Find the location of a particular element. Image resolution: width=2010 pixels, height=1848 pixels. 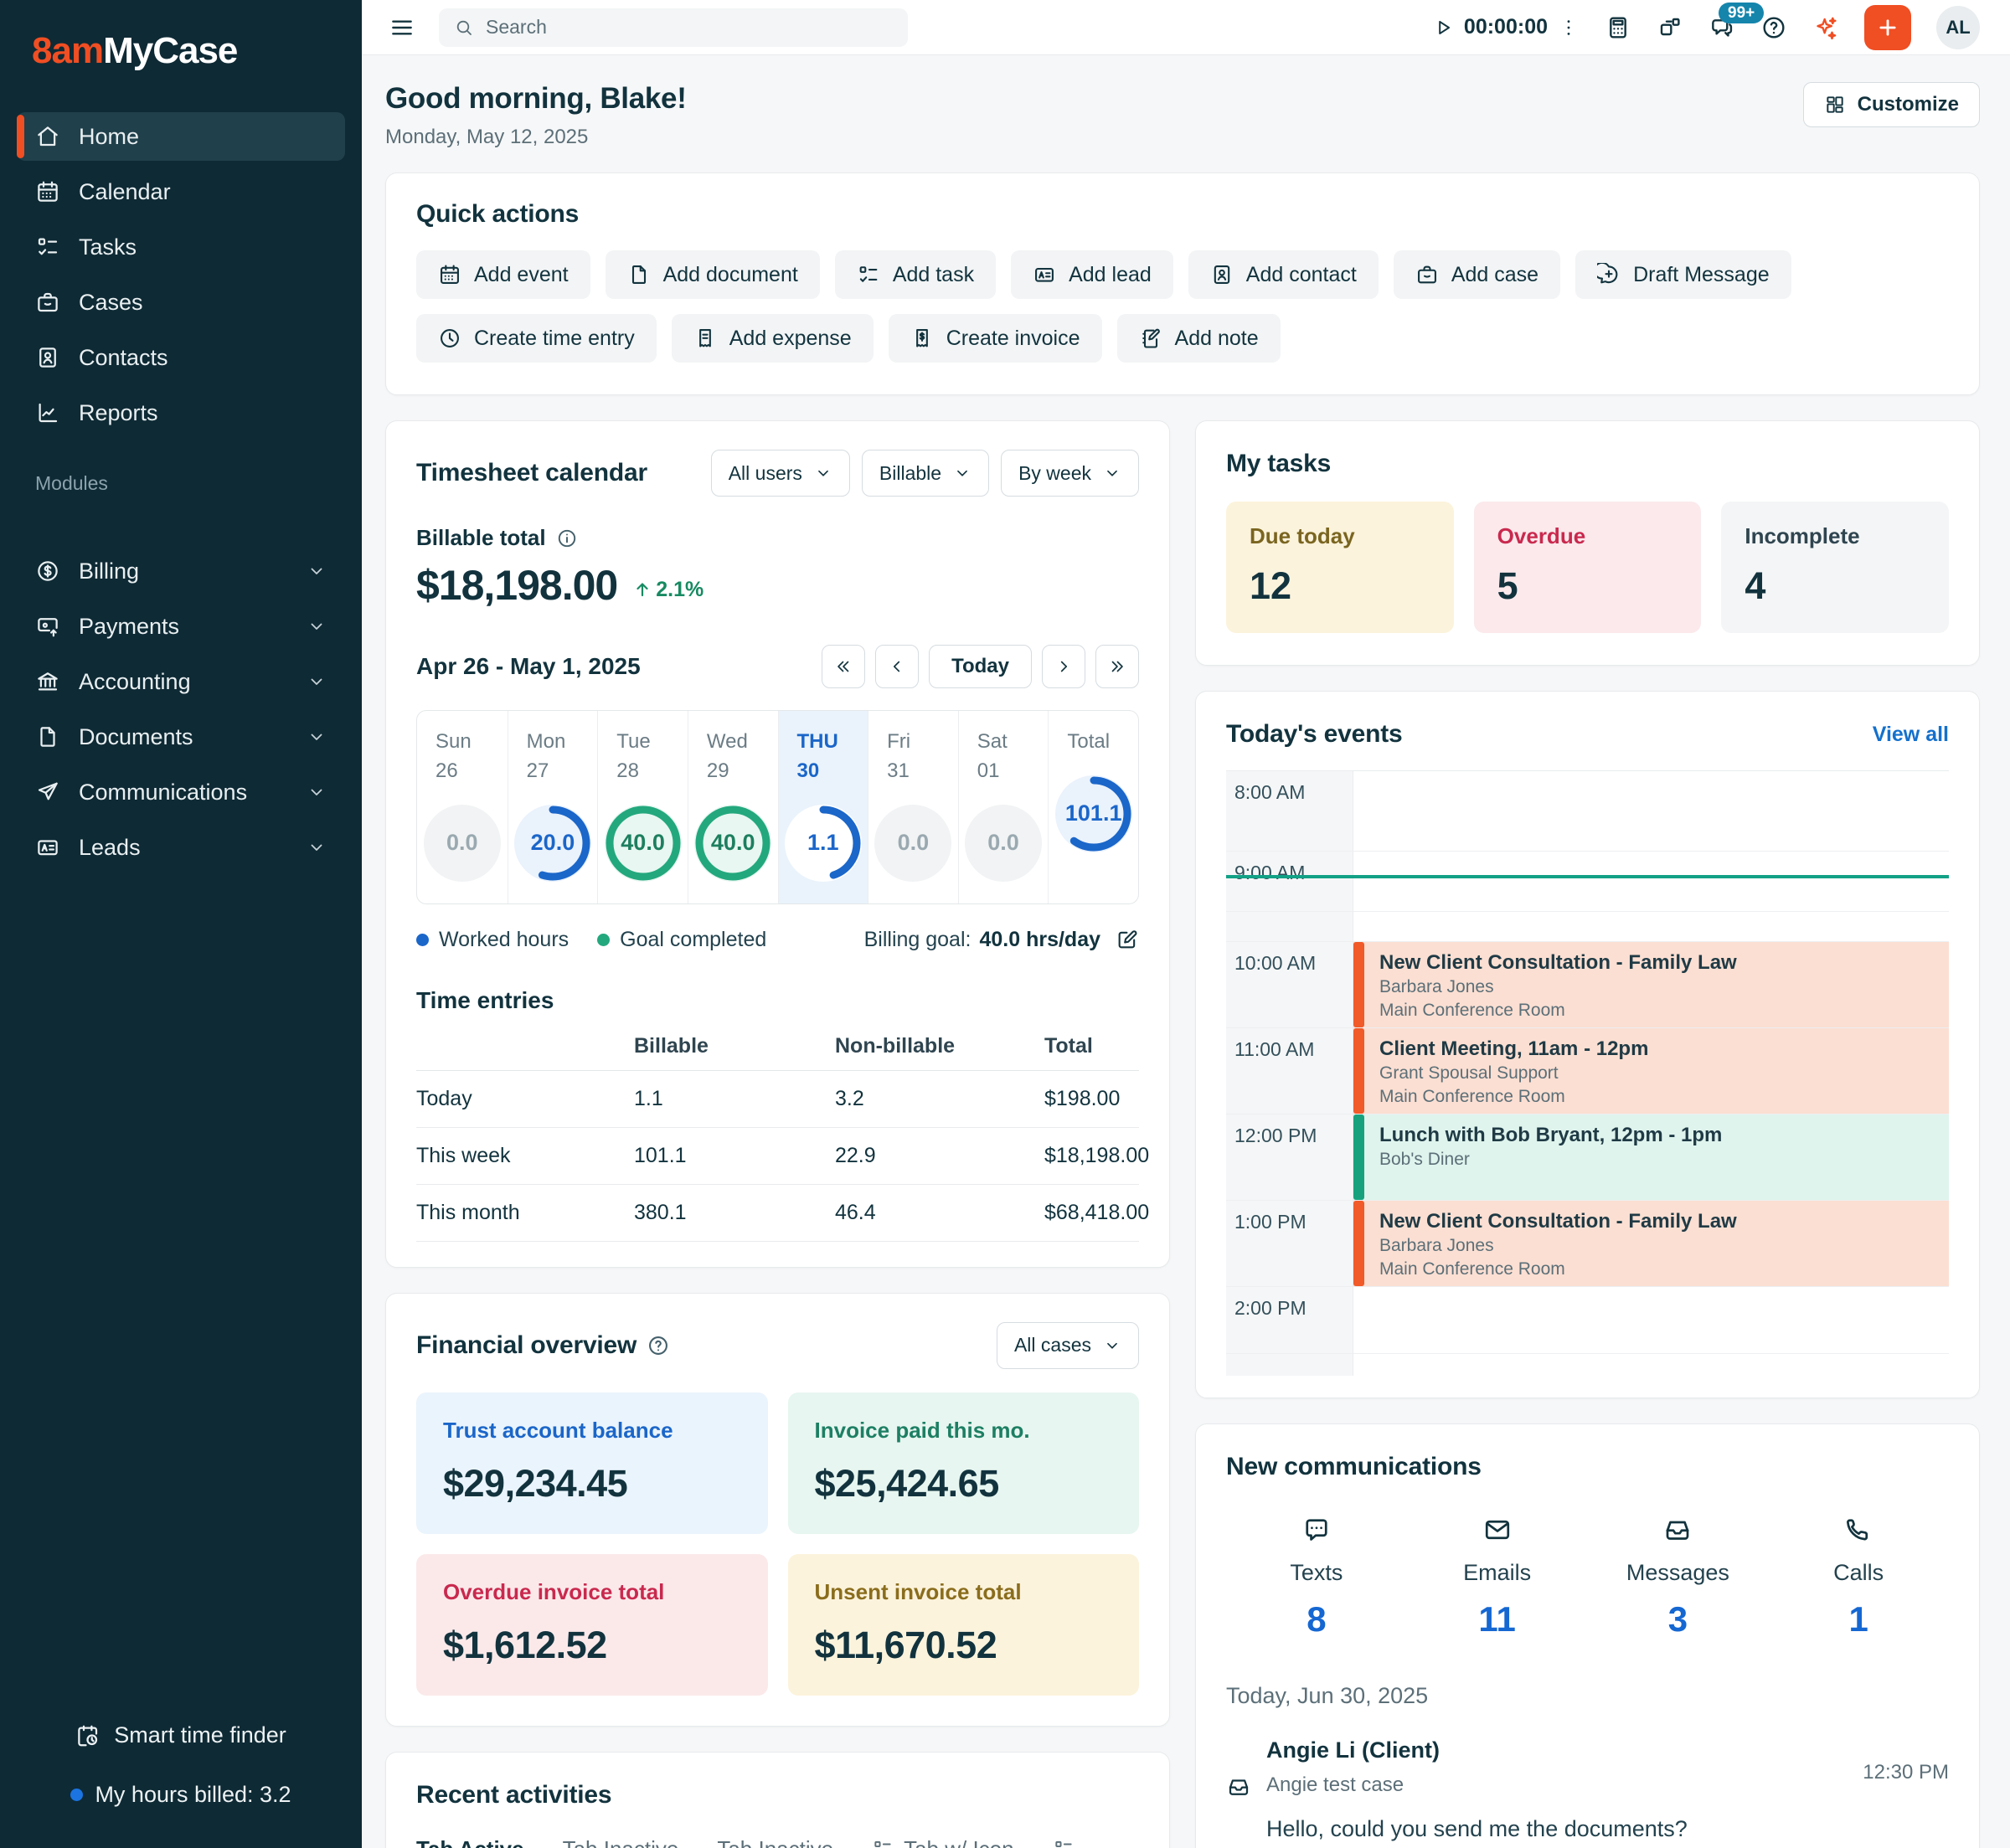

customize-button: Customize is located at coordinates (1891, 105).